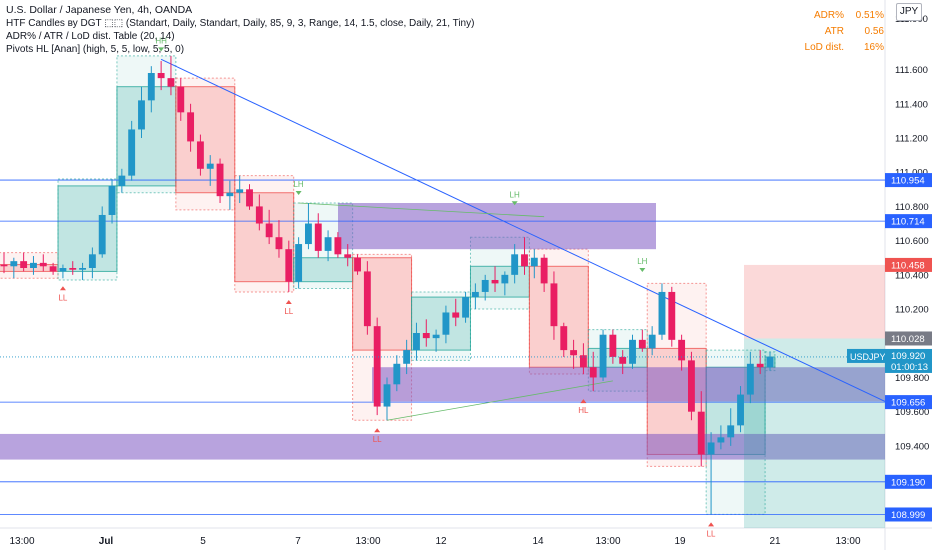 The width and height of the screenshot is (932, 550). I want to click on stop-tag-text: 110.028, so click(908, 339).